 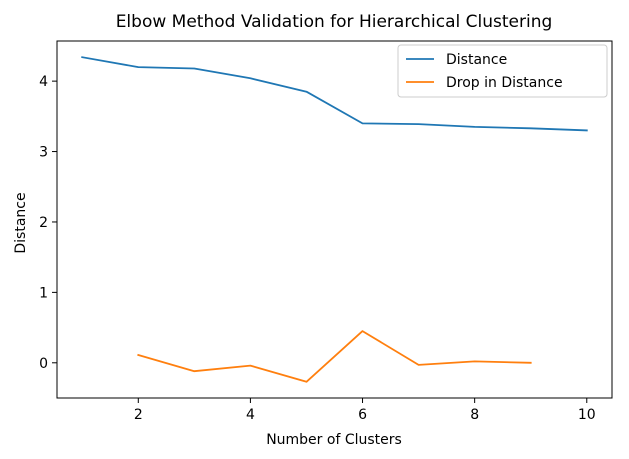 I want to click on y-tick-label: 0, so click(x=43, y=364).